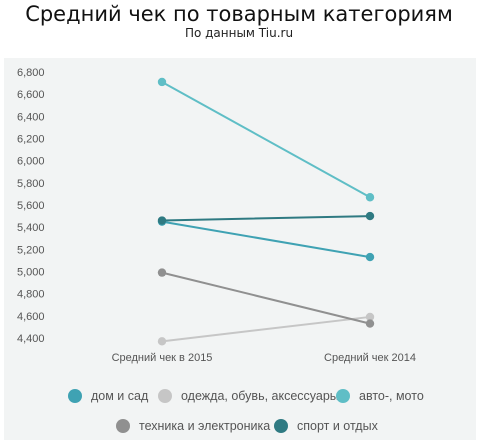 The width and height of the screenshot is (478, 440). Describe the element at coordinates (31, 339) in the screenshot. I see `y-tick-label: 4,400` at that location.